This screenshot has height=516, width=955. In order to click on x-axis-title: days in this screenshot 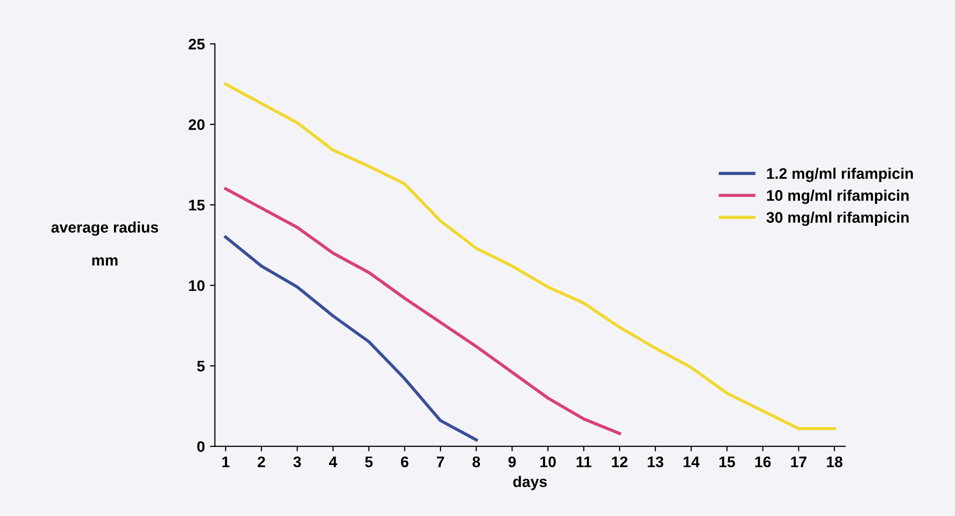, I will do `click(530, 483)`.